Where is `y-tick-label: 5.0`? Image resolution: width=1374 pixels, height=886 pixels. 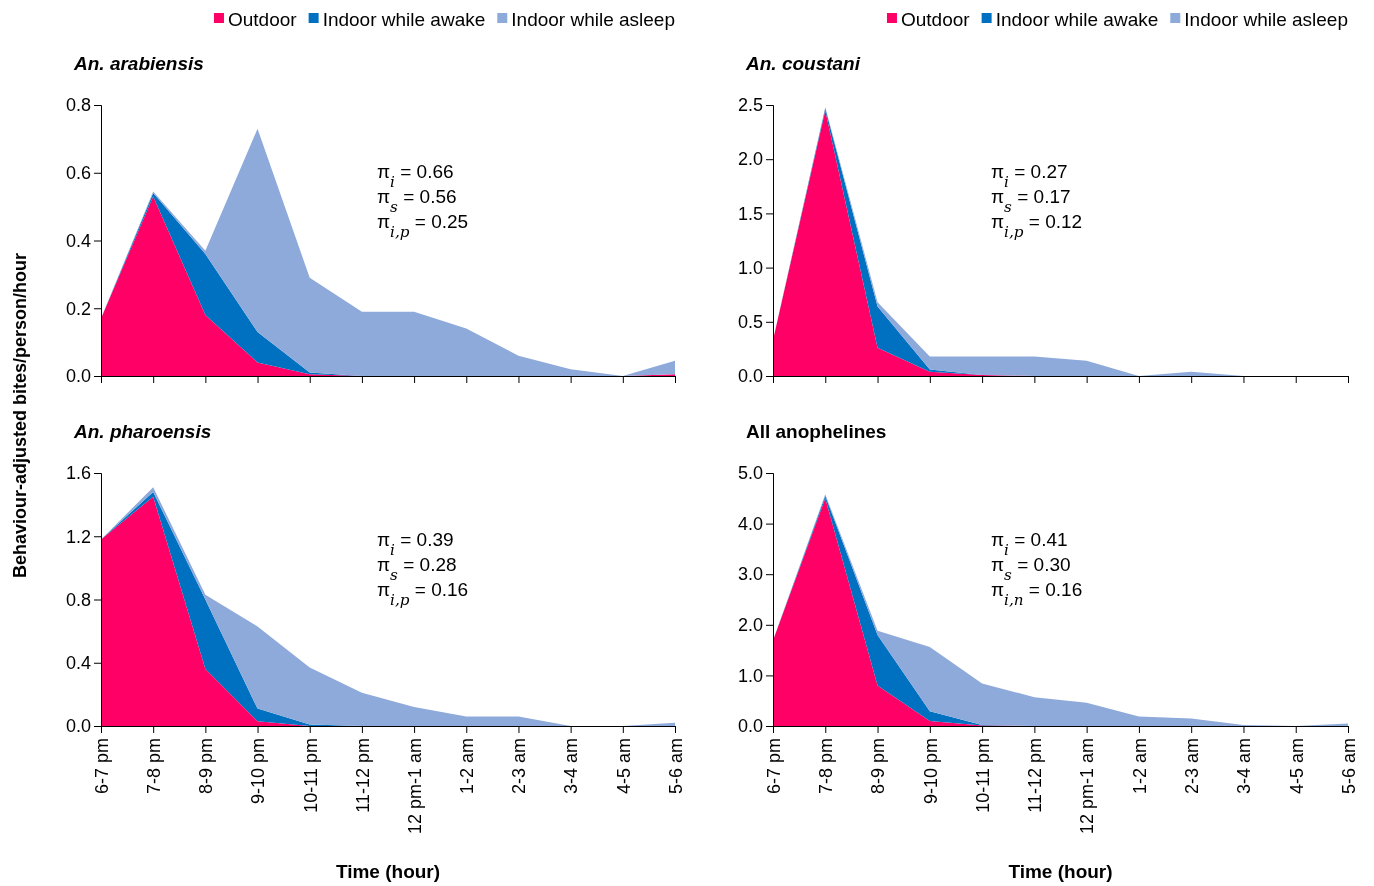
y-tick-label: 5.0 is located at coordinates (750, 473).